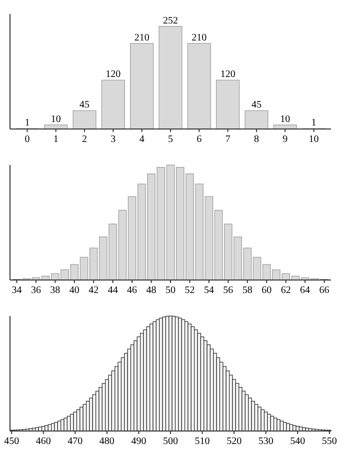 Image resolution: width=337 pixels, height=455 pixels. What do you see at coordinates (267, 290) in the screenshot?
I see `x-tick-label: 60` at bounding box center [267, 290].